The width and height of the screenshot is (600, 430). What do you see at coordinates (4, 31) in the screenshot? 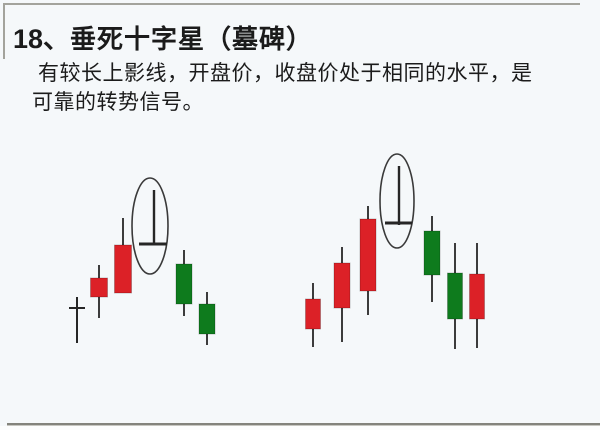
I see `page-border-left` at bounding box center [4, 31].